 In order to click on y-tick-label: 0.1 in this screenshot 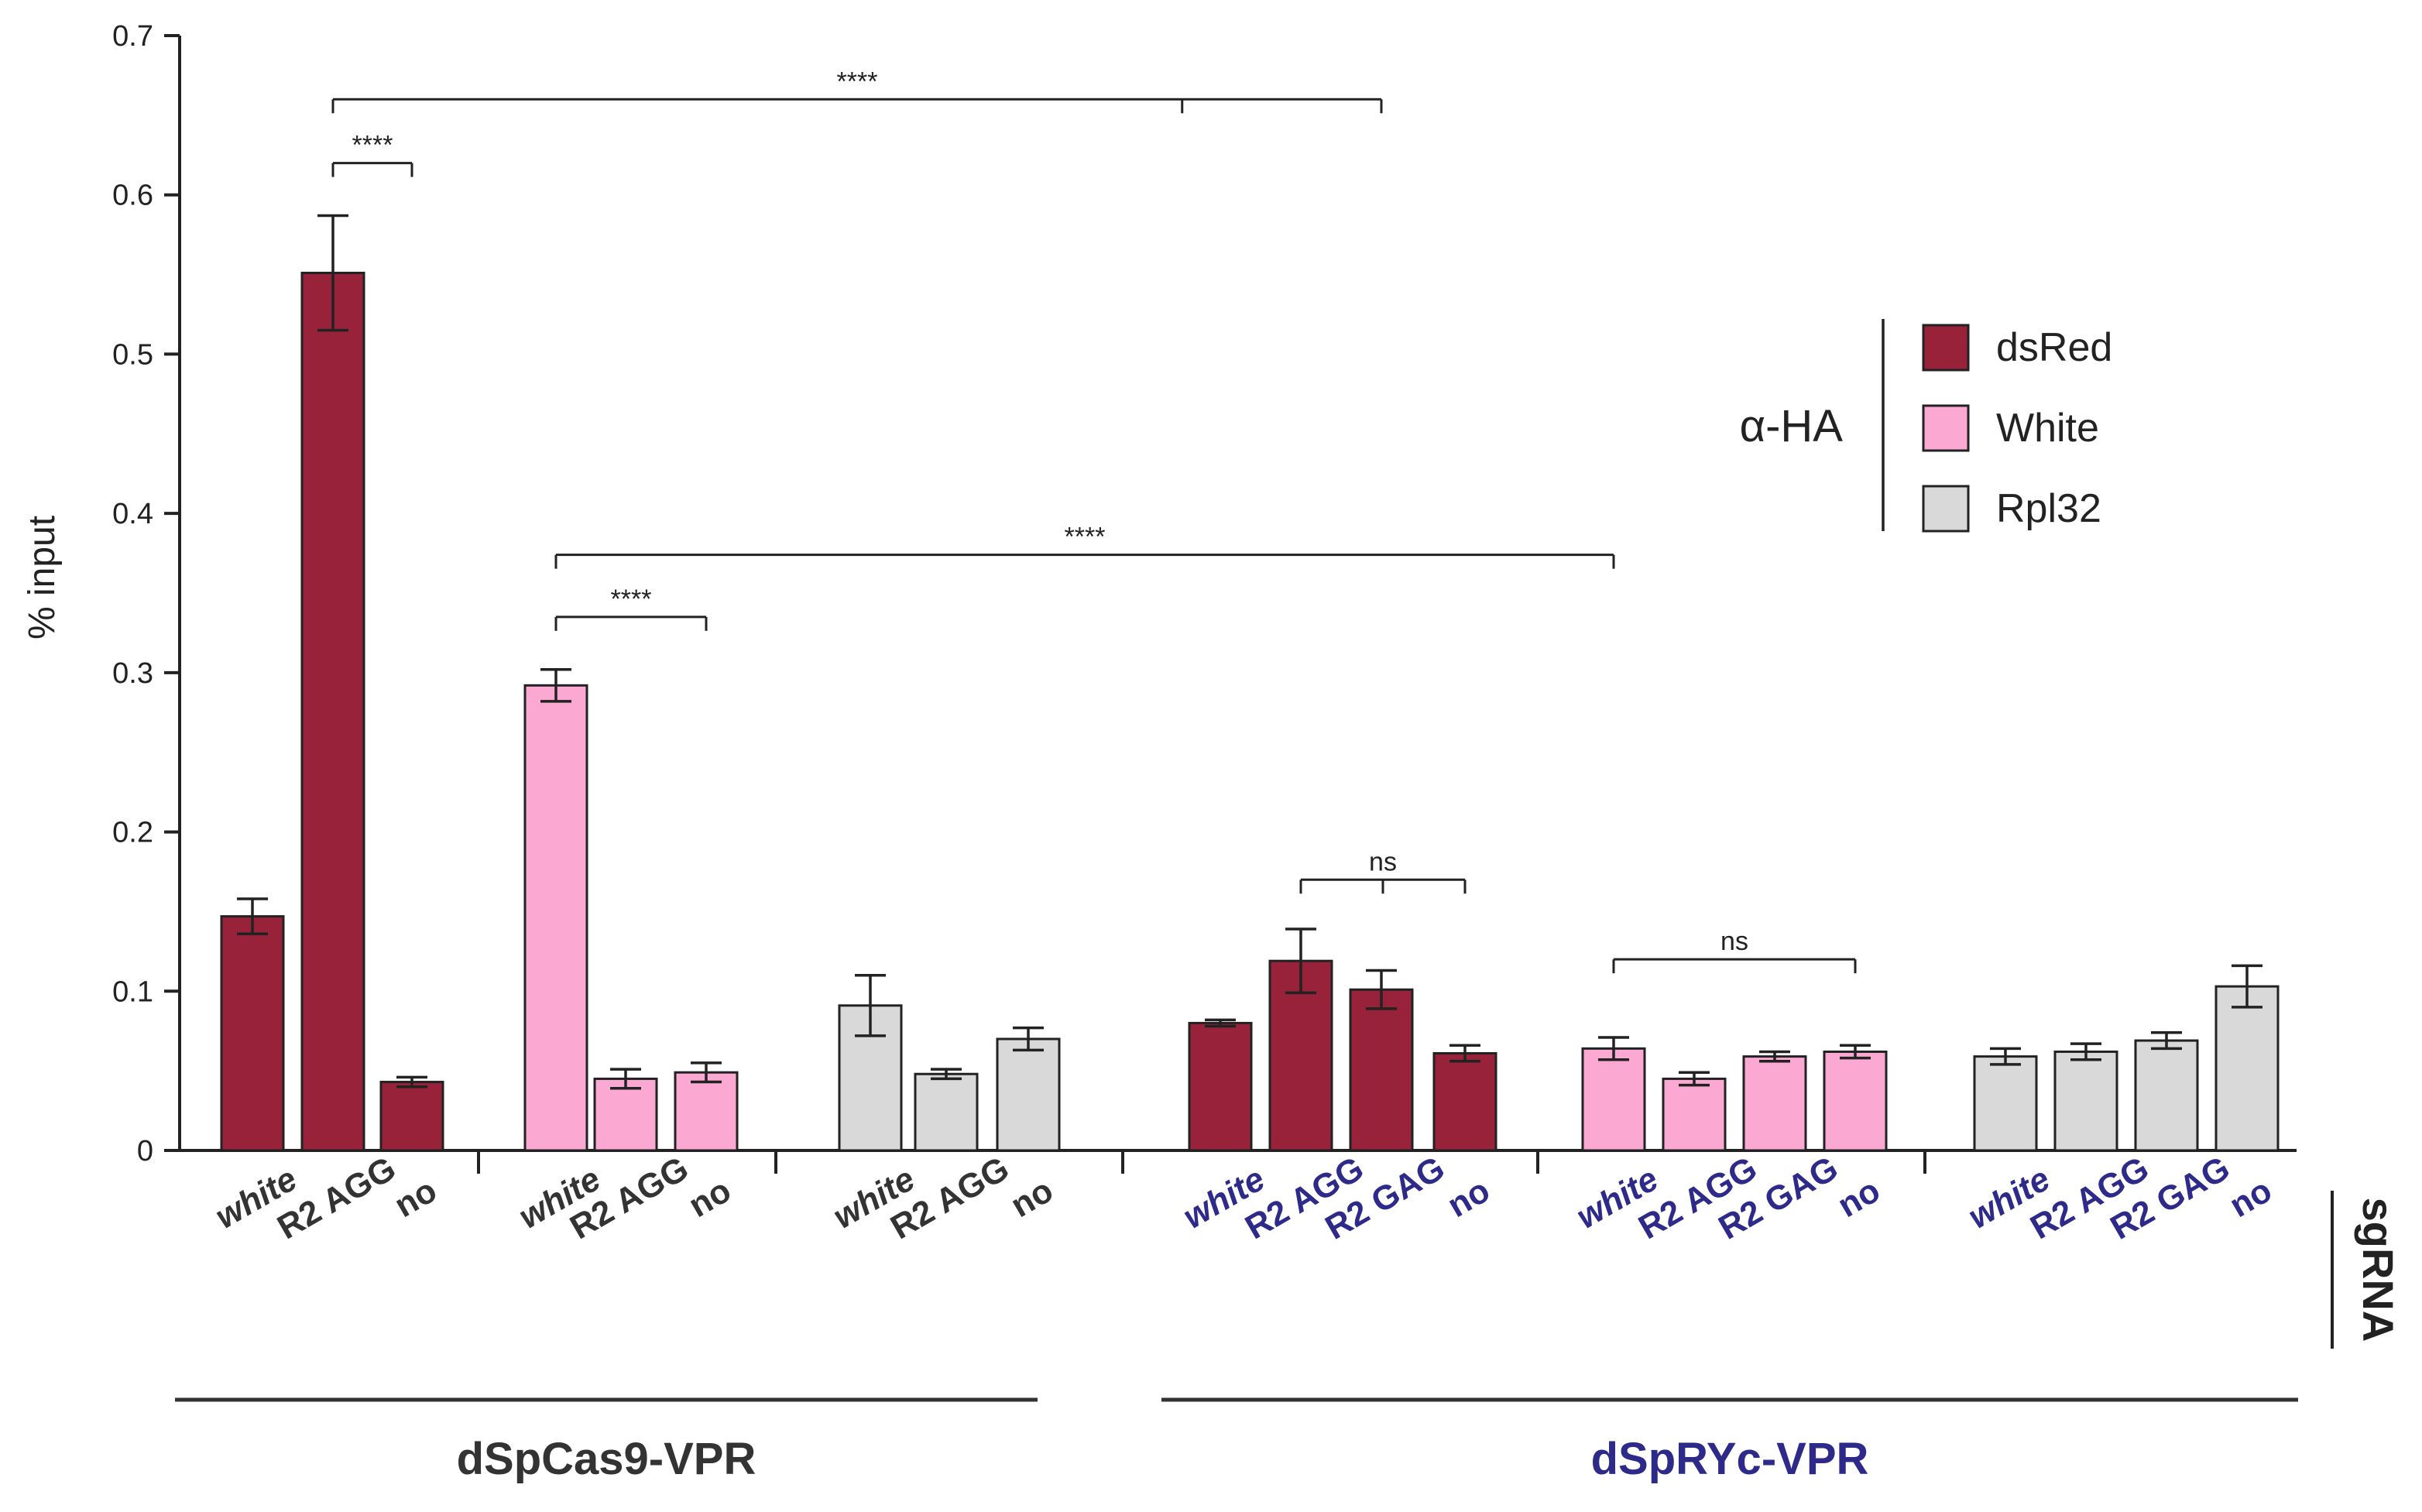, I will do `click(132, 991)`.